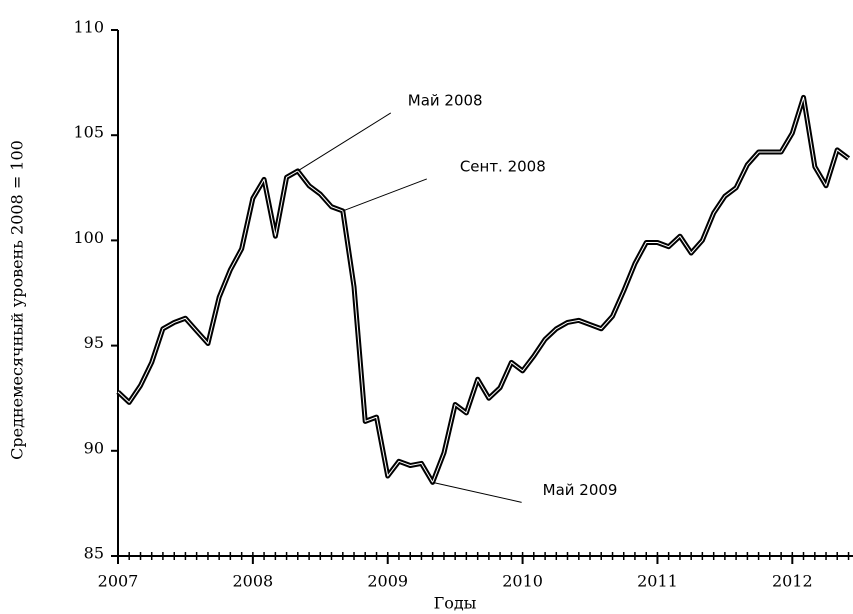  What do you see at coordinates (580, 490) in the screenshot?
I see `annotation: Май 2009` at bounding box center [580, 490].